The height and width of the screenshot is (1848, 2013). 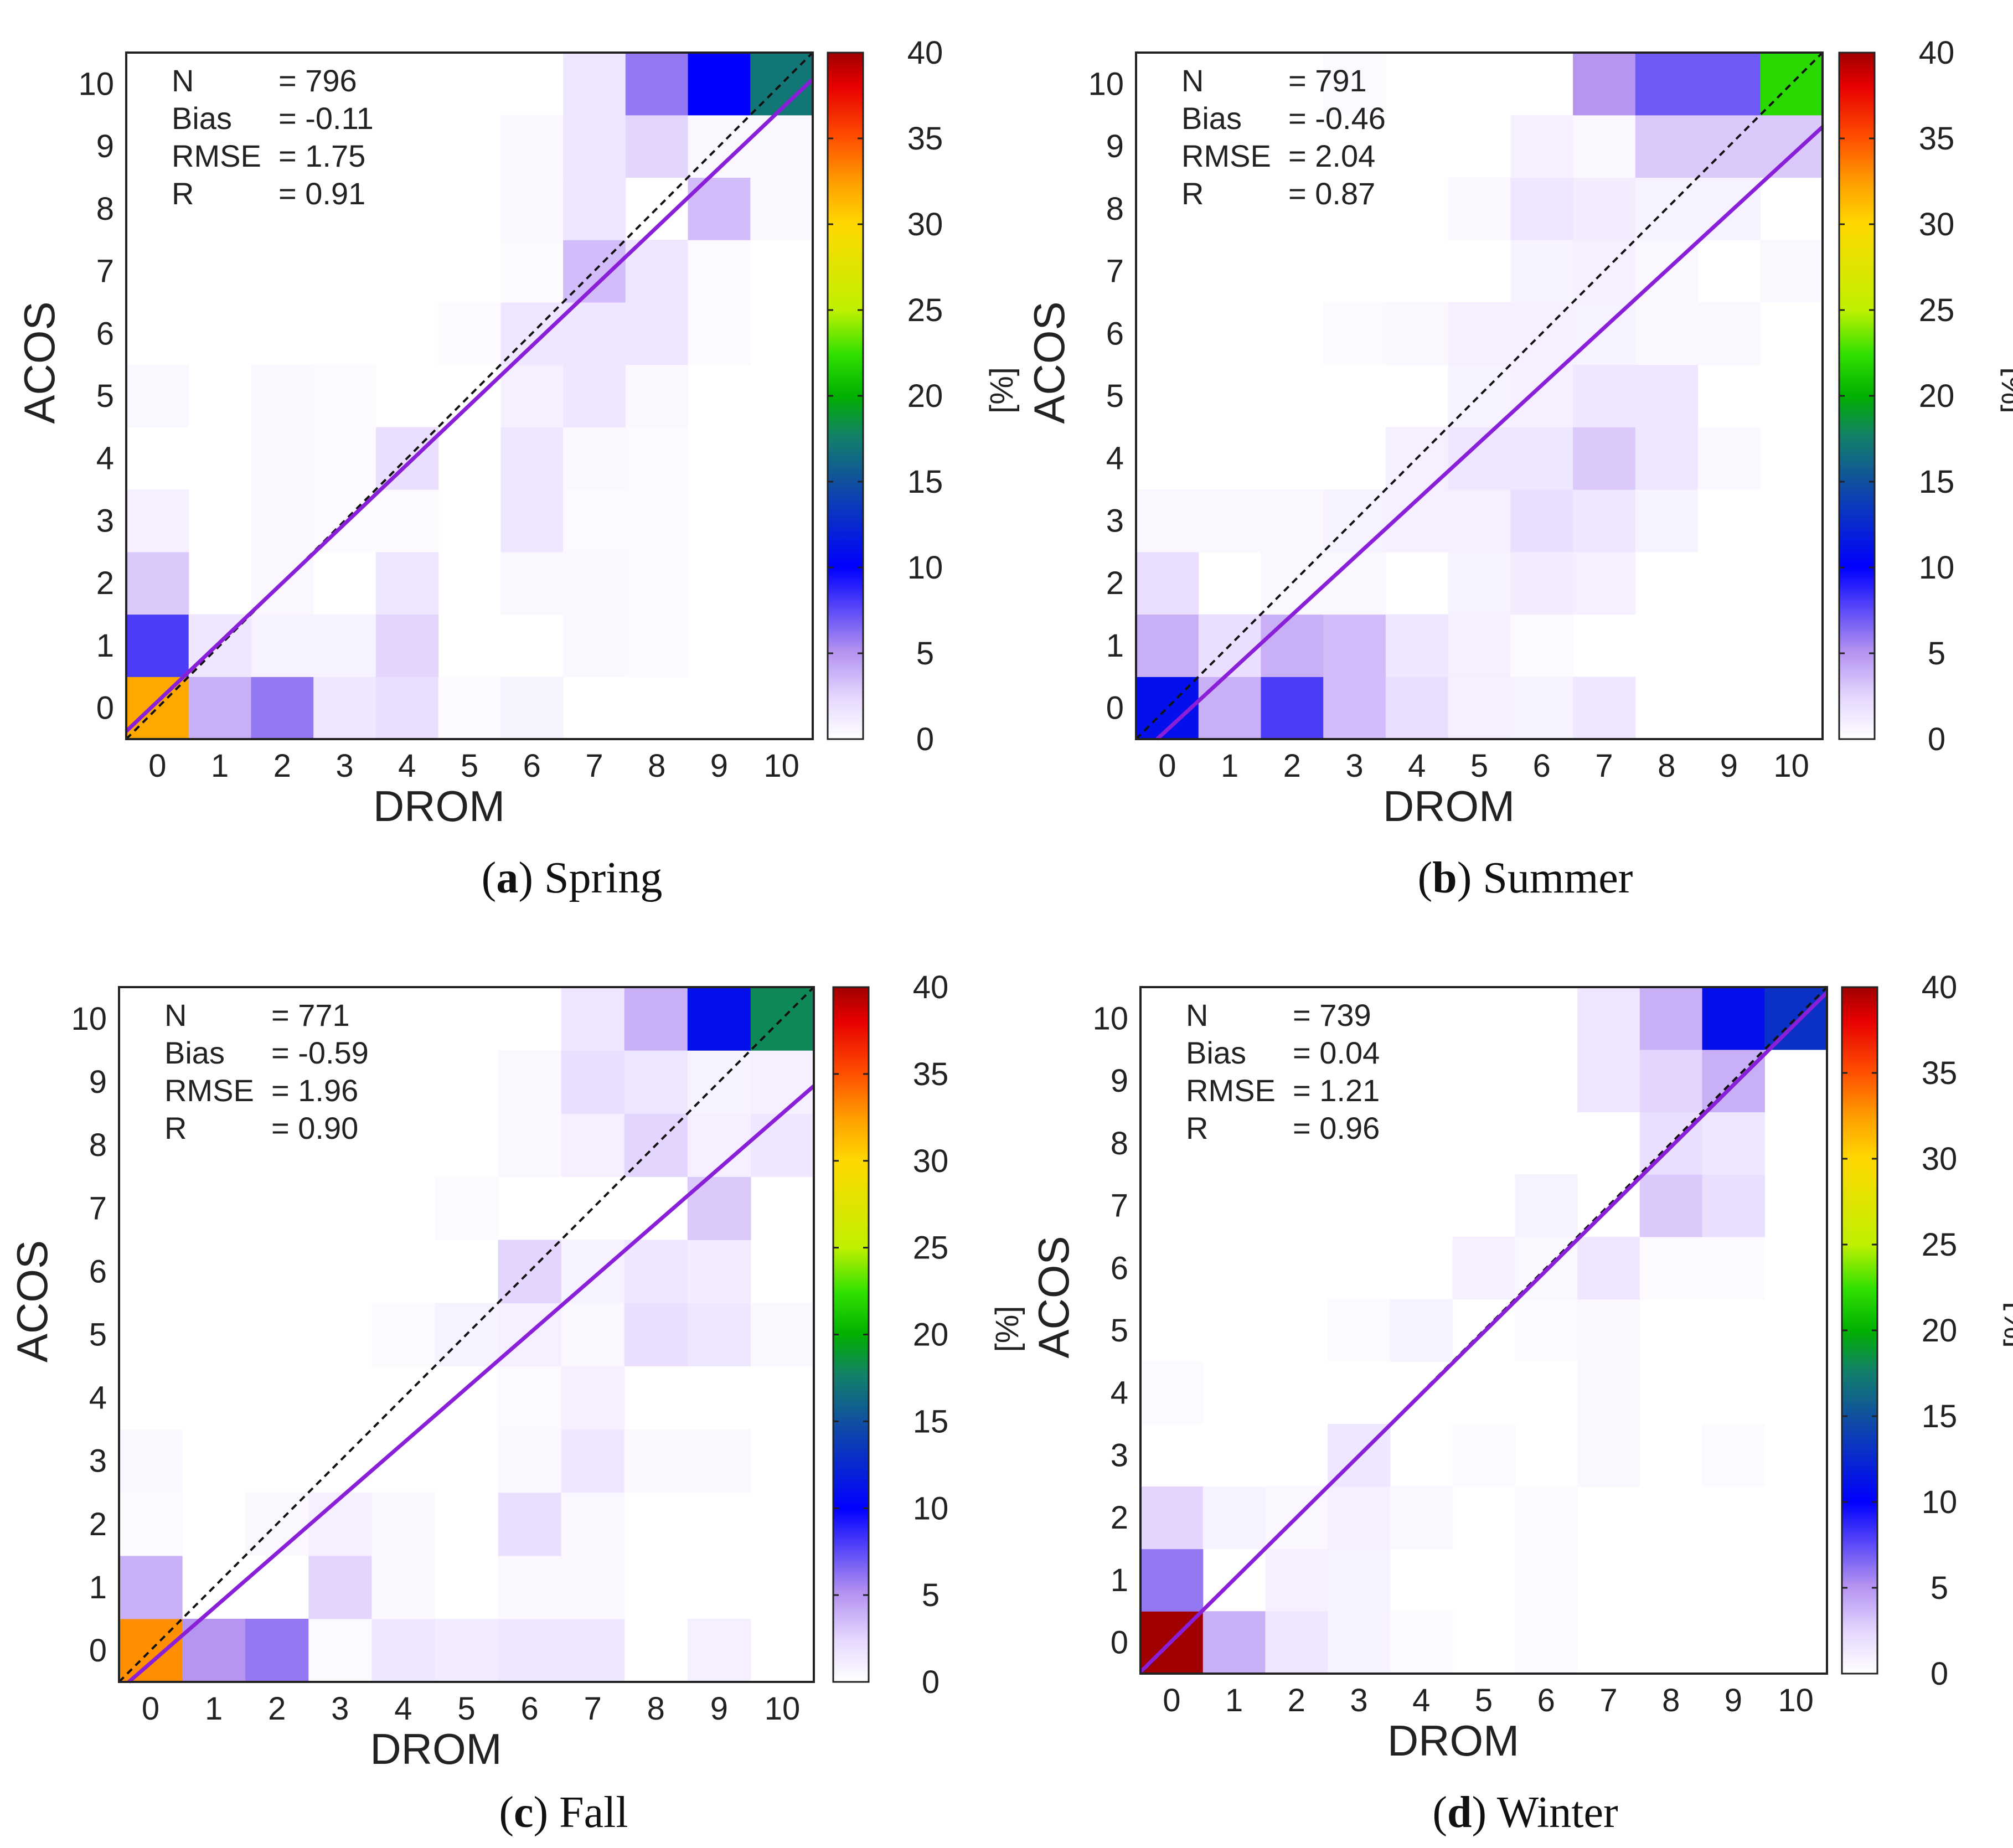 I want to click on y-tick-label: 3, so click(x=105, y=521).